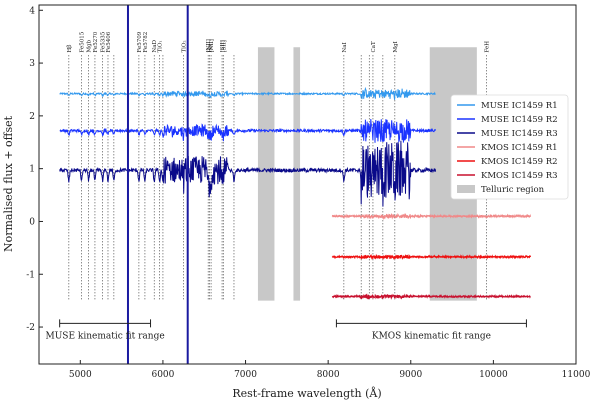 The width and height of the screenshot is (598, 402). I want to click on spectral-line-label: Fe5015, so click(83, 41).